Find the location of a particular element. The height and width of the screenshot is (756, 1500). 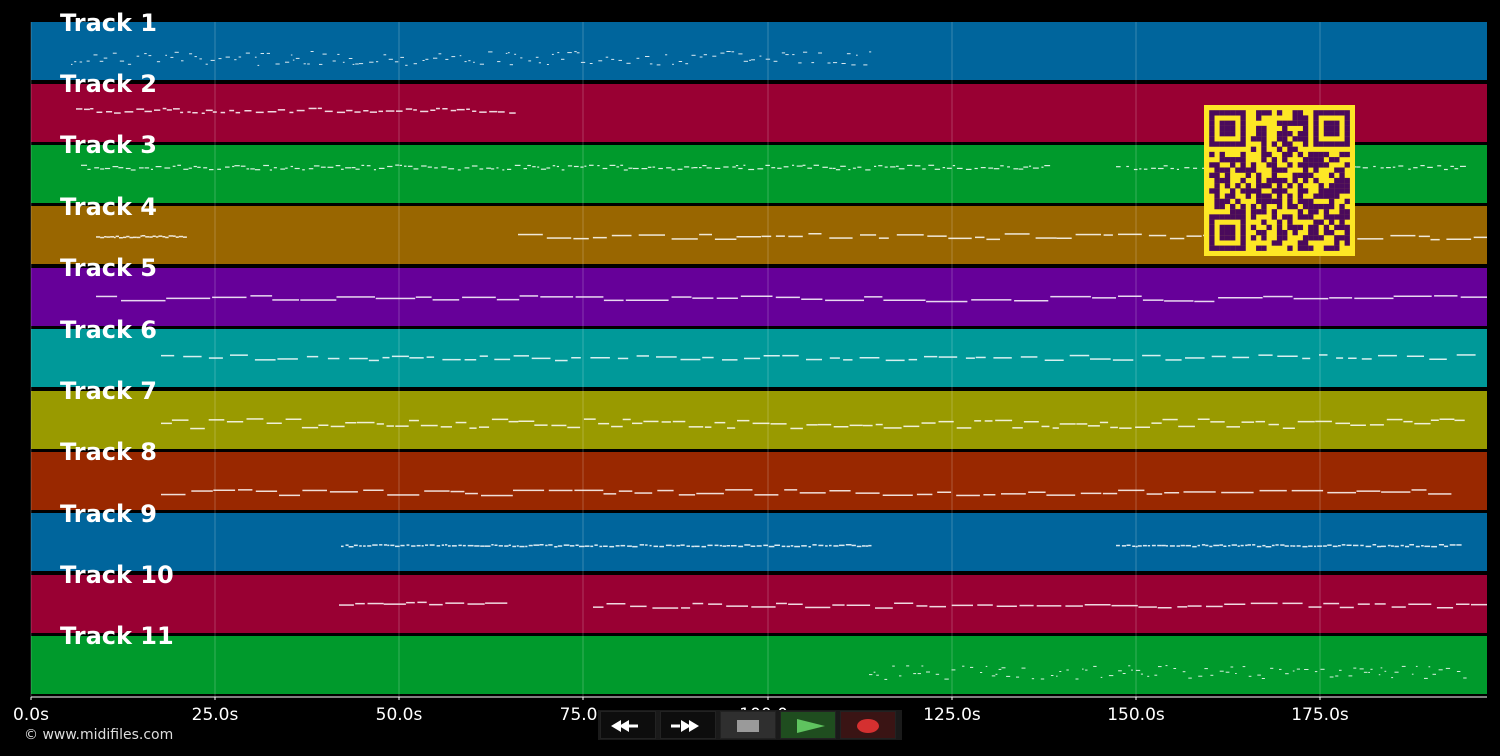

stop-button is located at coordinates (748, 725).